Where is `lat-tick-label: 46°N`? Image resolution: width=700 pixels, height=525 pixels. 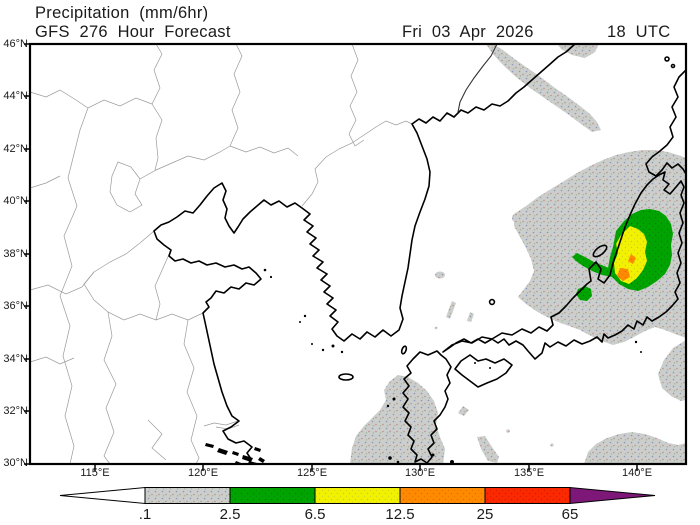 lat-tick-label: 46°N is located at coordinates (15, 44).